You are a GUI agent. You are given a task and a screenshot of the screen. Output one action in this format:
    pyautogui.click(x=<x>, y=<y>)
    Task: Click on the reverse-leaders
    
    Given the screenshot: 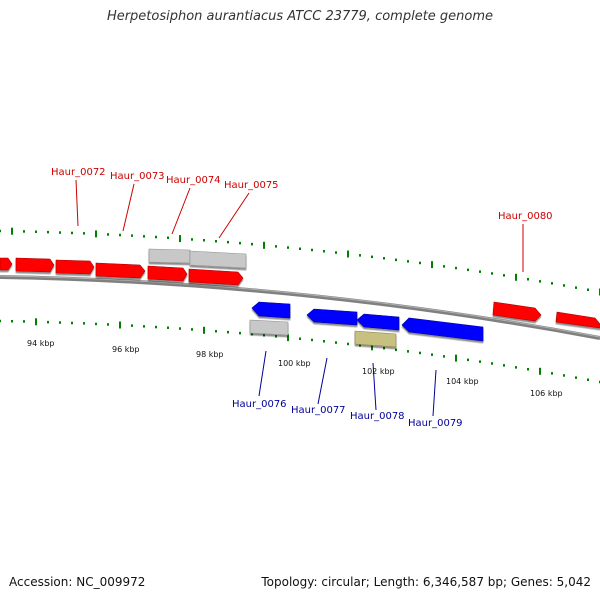 What is the action you would take?
    pyautogui.click(x=347, y=383)
    